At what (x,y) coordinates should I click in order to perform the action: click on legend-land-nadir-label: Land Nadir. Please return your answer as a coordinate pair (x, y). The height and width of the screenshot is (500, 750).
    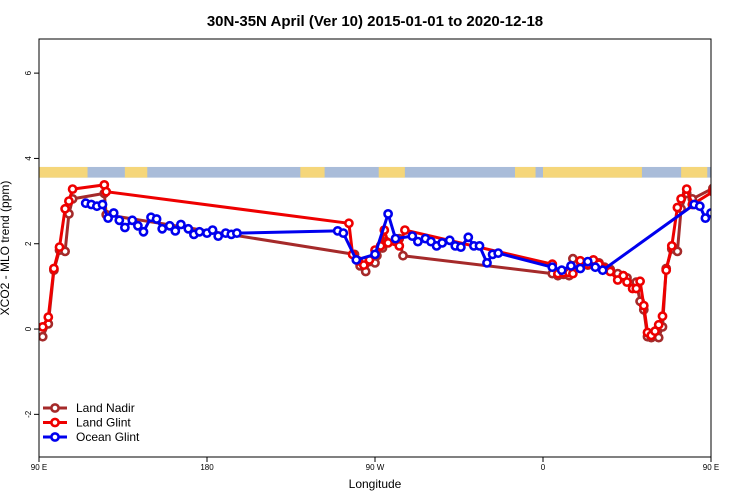
    Looking at the image, I should click on (105, 408).